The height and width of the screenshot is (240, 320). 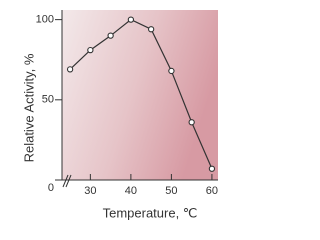 I want to click on y-tick-label: 100, so click(x=45, y=20).